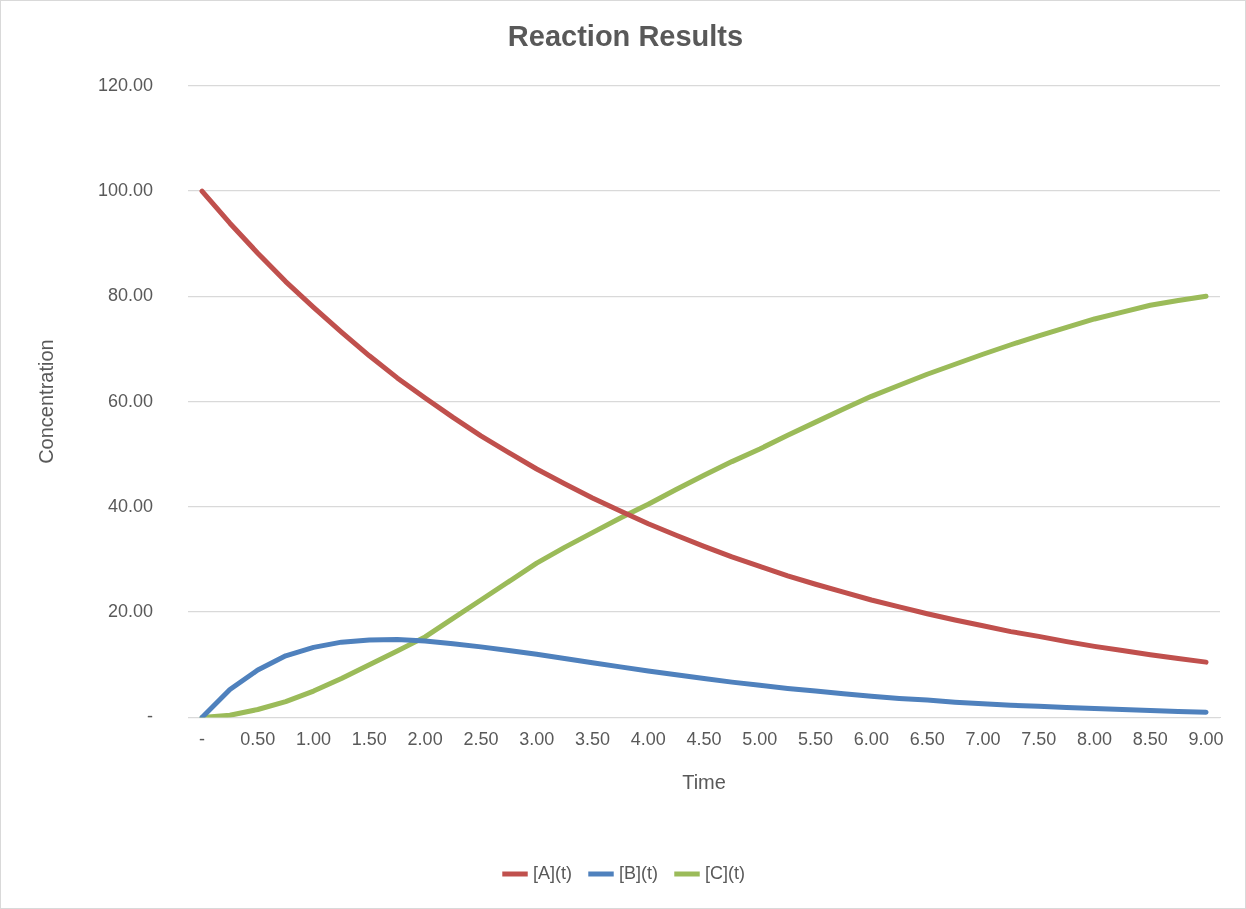 The width and height of the screenshot is (1246, 909). What do you see at coordinates (481, 739) in the screenshot?
I see `x-tick-label: 2.50` at bounding box center [481, 739].